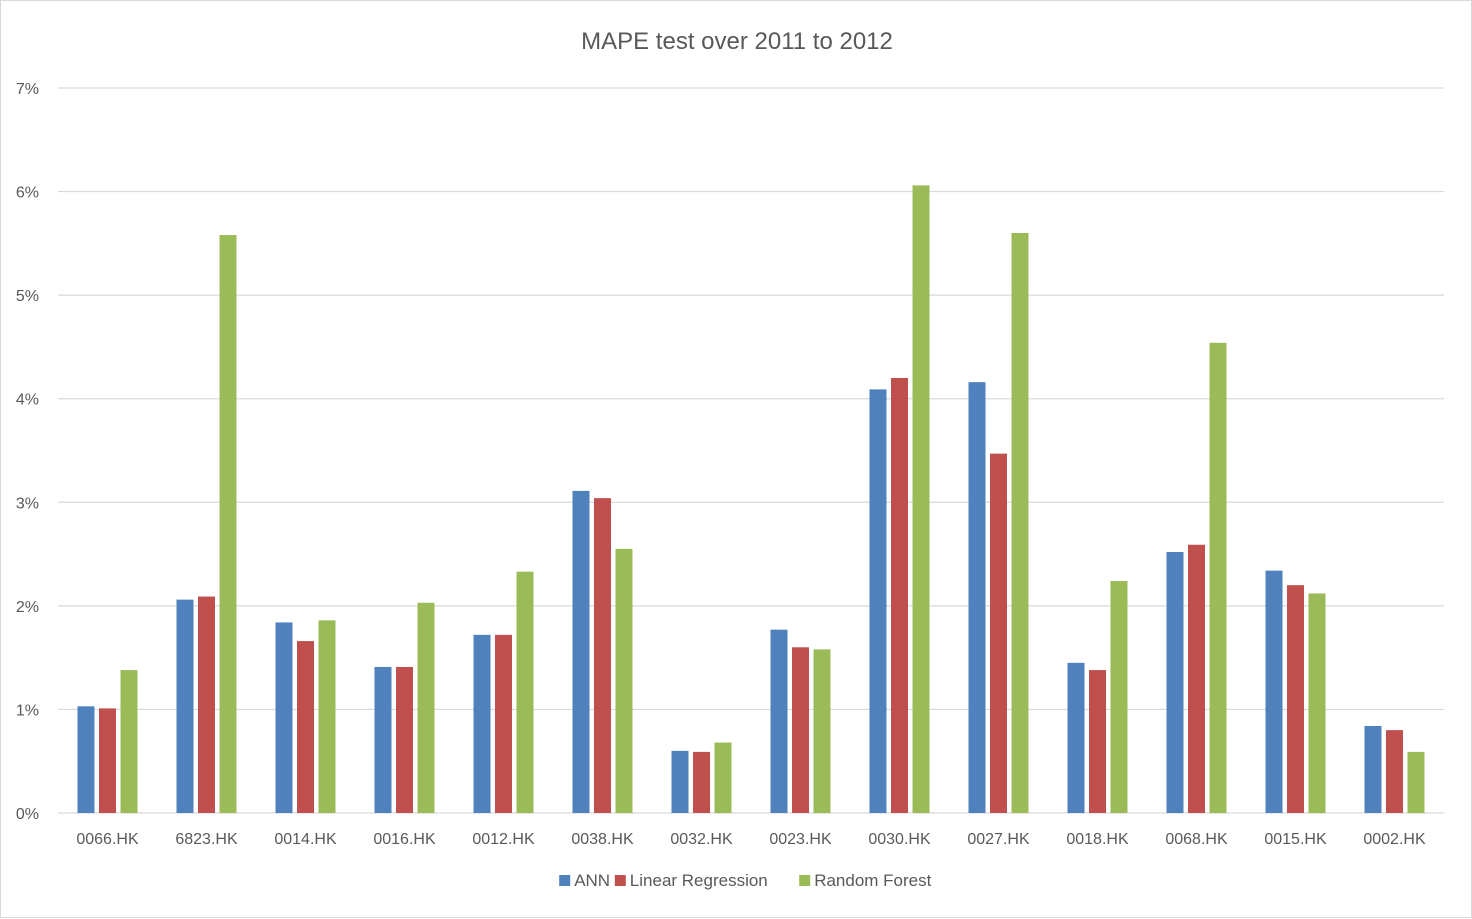  Describe the element at coordinates (1218, 577) in the screenshot. I see `bar-random-forest-0068-hk` at that location.